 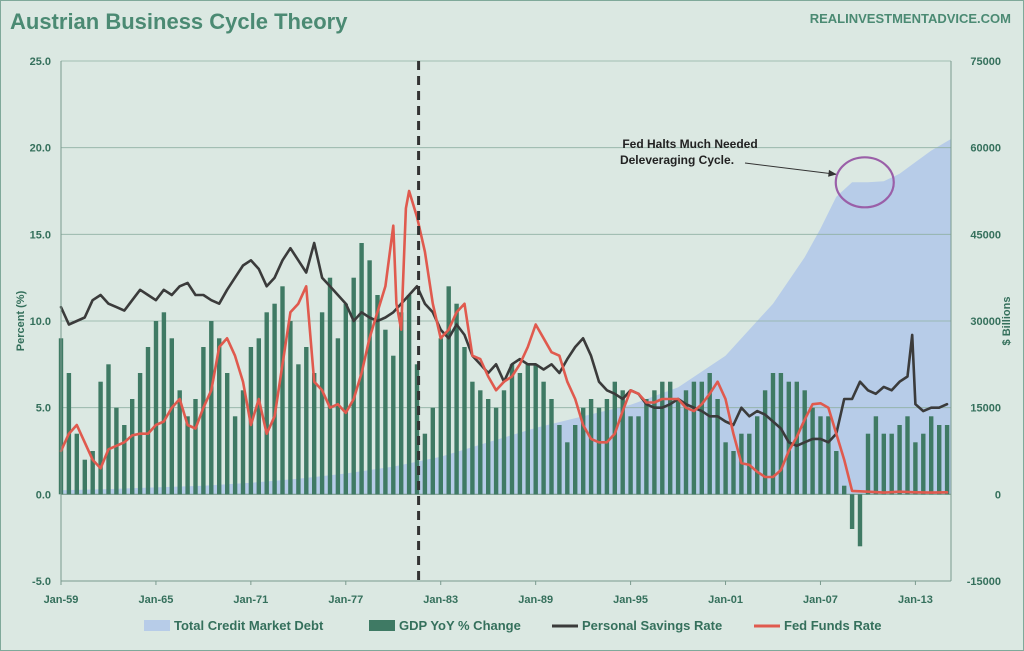 I want to click on annotation-arrow-line, so click(x=790, y=168).